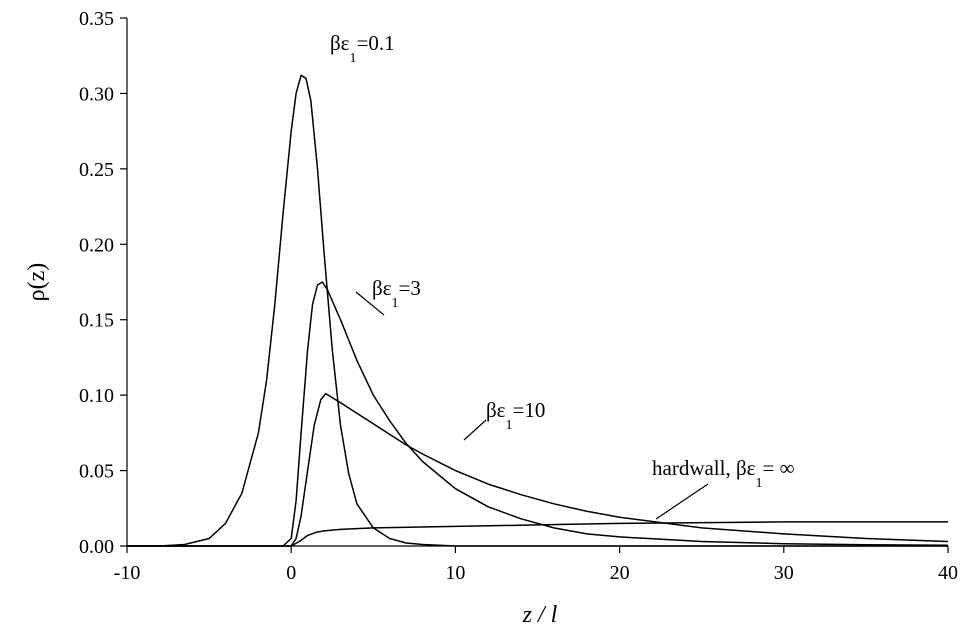 This screenshot has width=966, height=630. What do you see at coordinates (540, 615) in the screenshot?
I see `x-axis-title: z / l` at bounding box center [540, 615].